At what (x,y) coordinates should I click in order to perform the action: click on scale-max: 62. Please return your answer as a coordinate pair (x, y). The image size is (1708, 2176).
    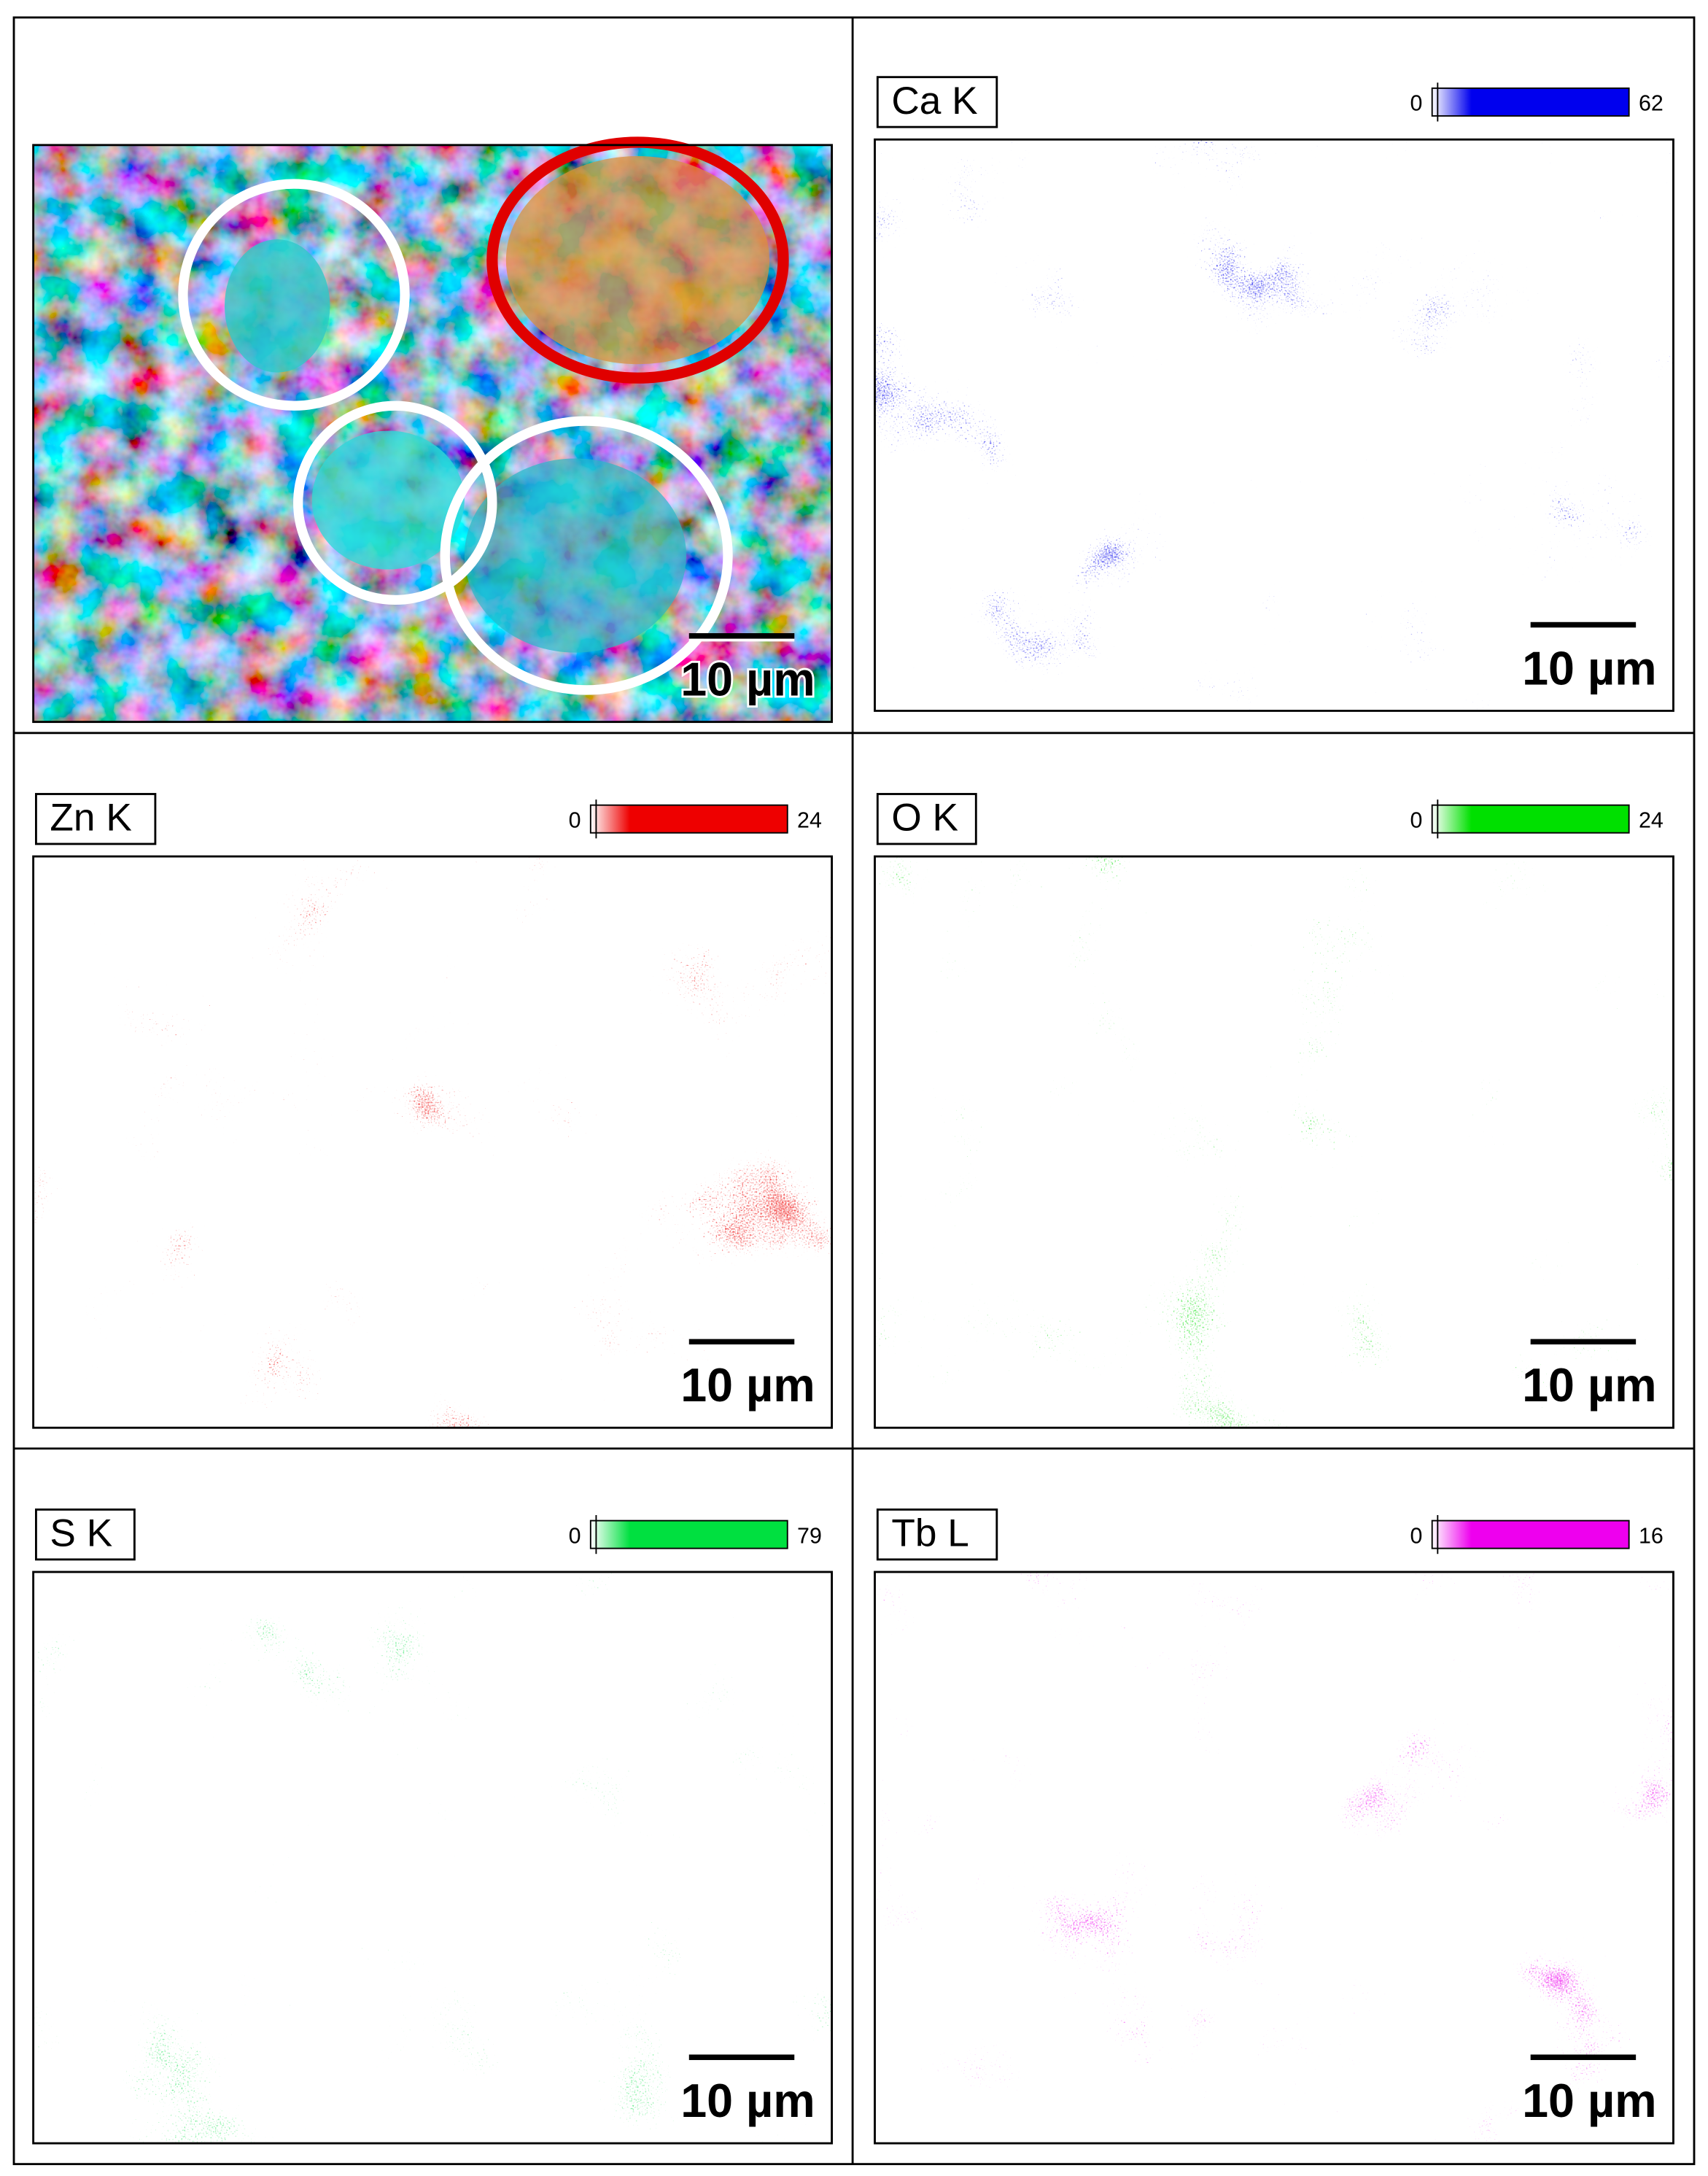
    Looking at the image, I should click on (1652, 103).